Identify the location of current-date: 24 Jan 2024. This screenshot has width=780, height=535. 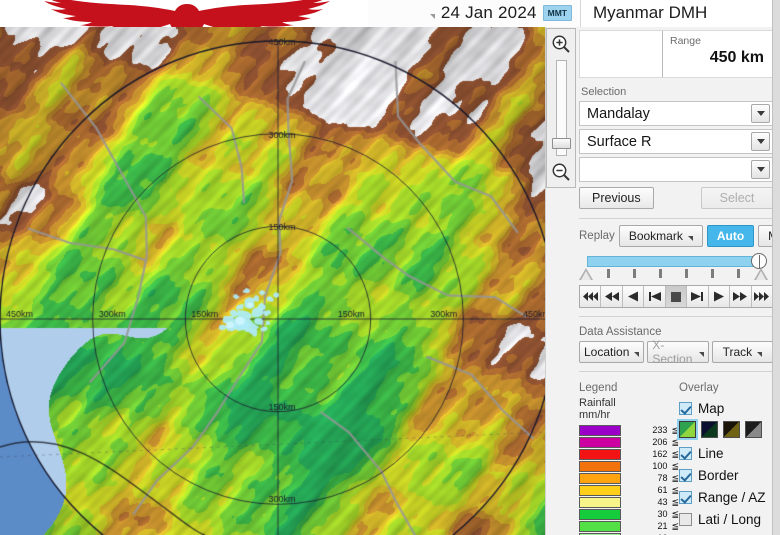
(488, 12).